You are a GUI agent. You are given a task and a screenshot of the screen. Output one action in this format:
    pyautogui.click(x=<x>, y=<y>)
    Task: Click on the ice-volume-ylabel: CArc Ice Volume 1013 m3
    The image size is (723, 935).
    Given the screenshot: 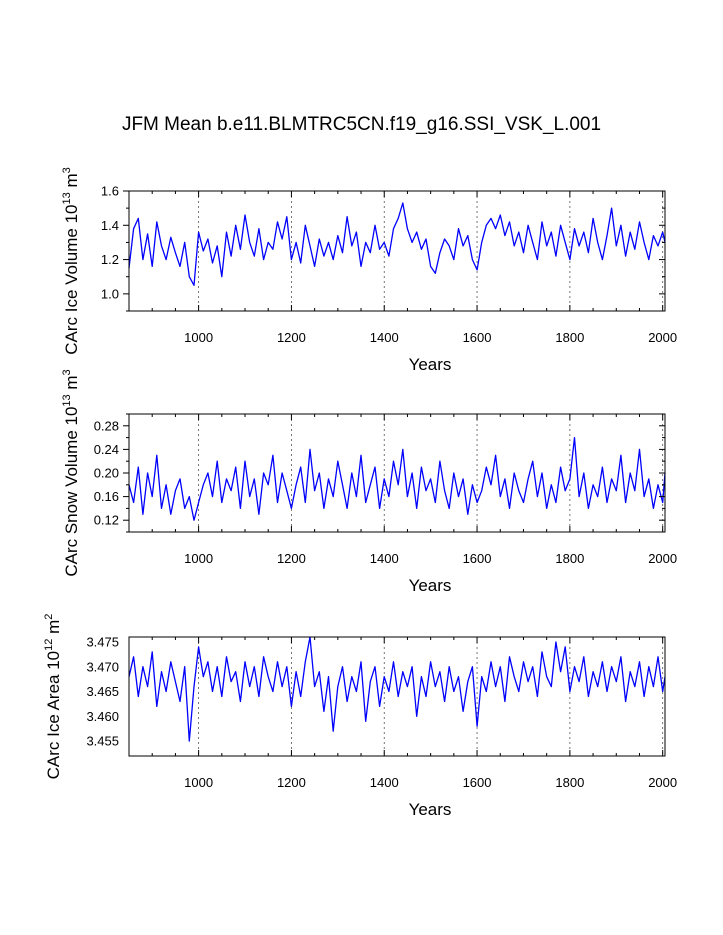 What is the action you would take?
    pyautogui.click(x=71, y=261)
    